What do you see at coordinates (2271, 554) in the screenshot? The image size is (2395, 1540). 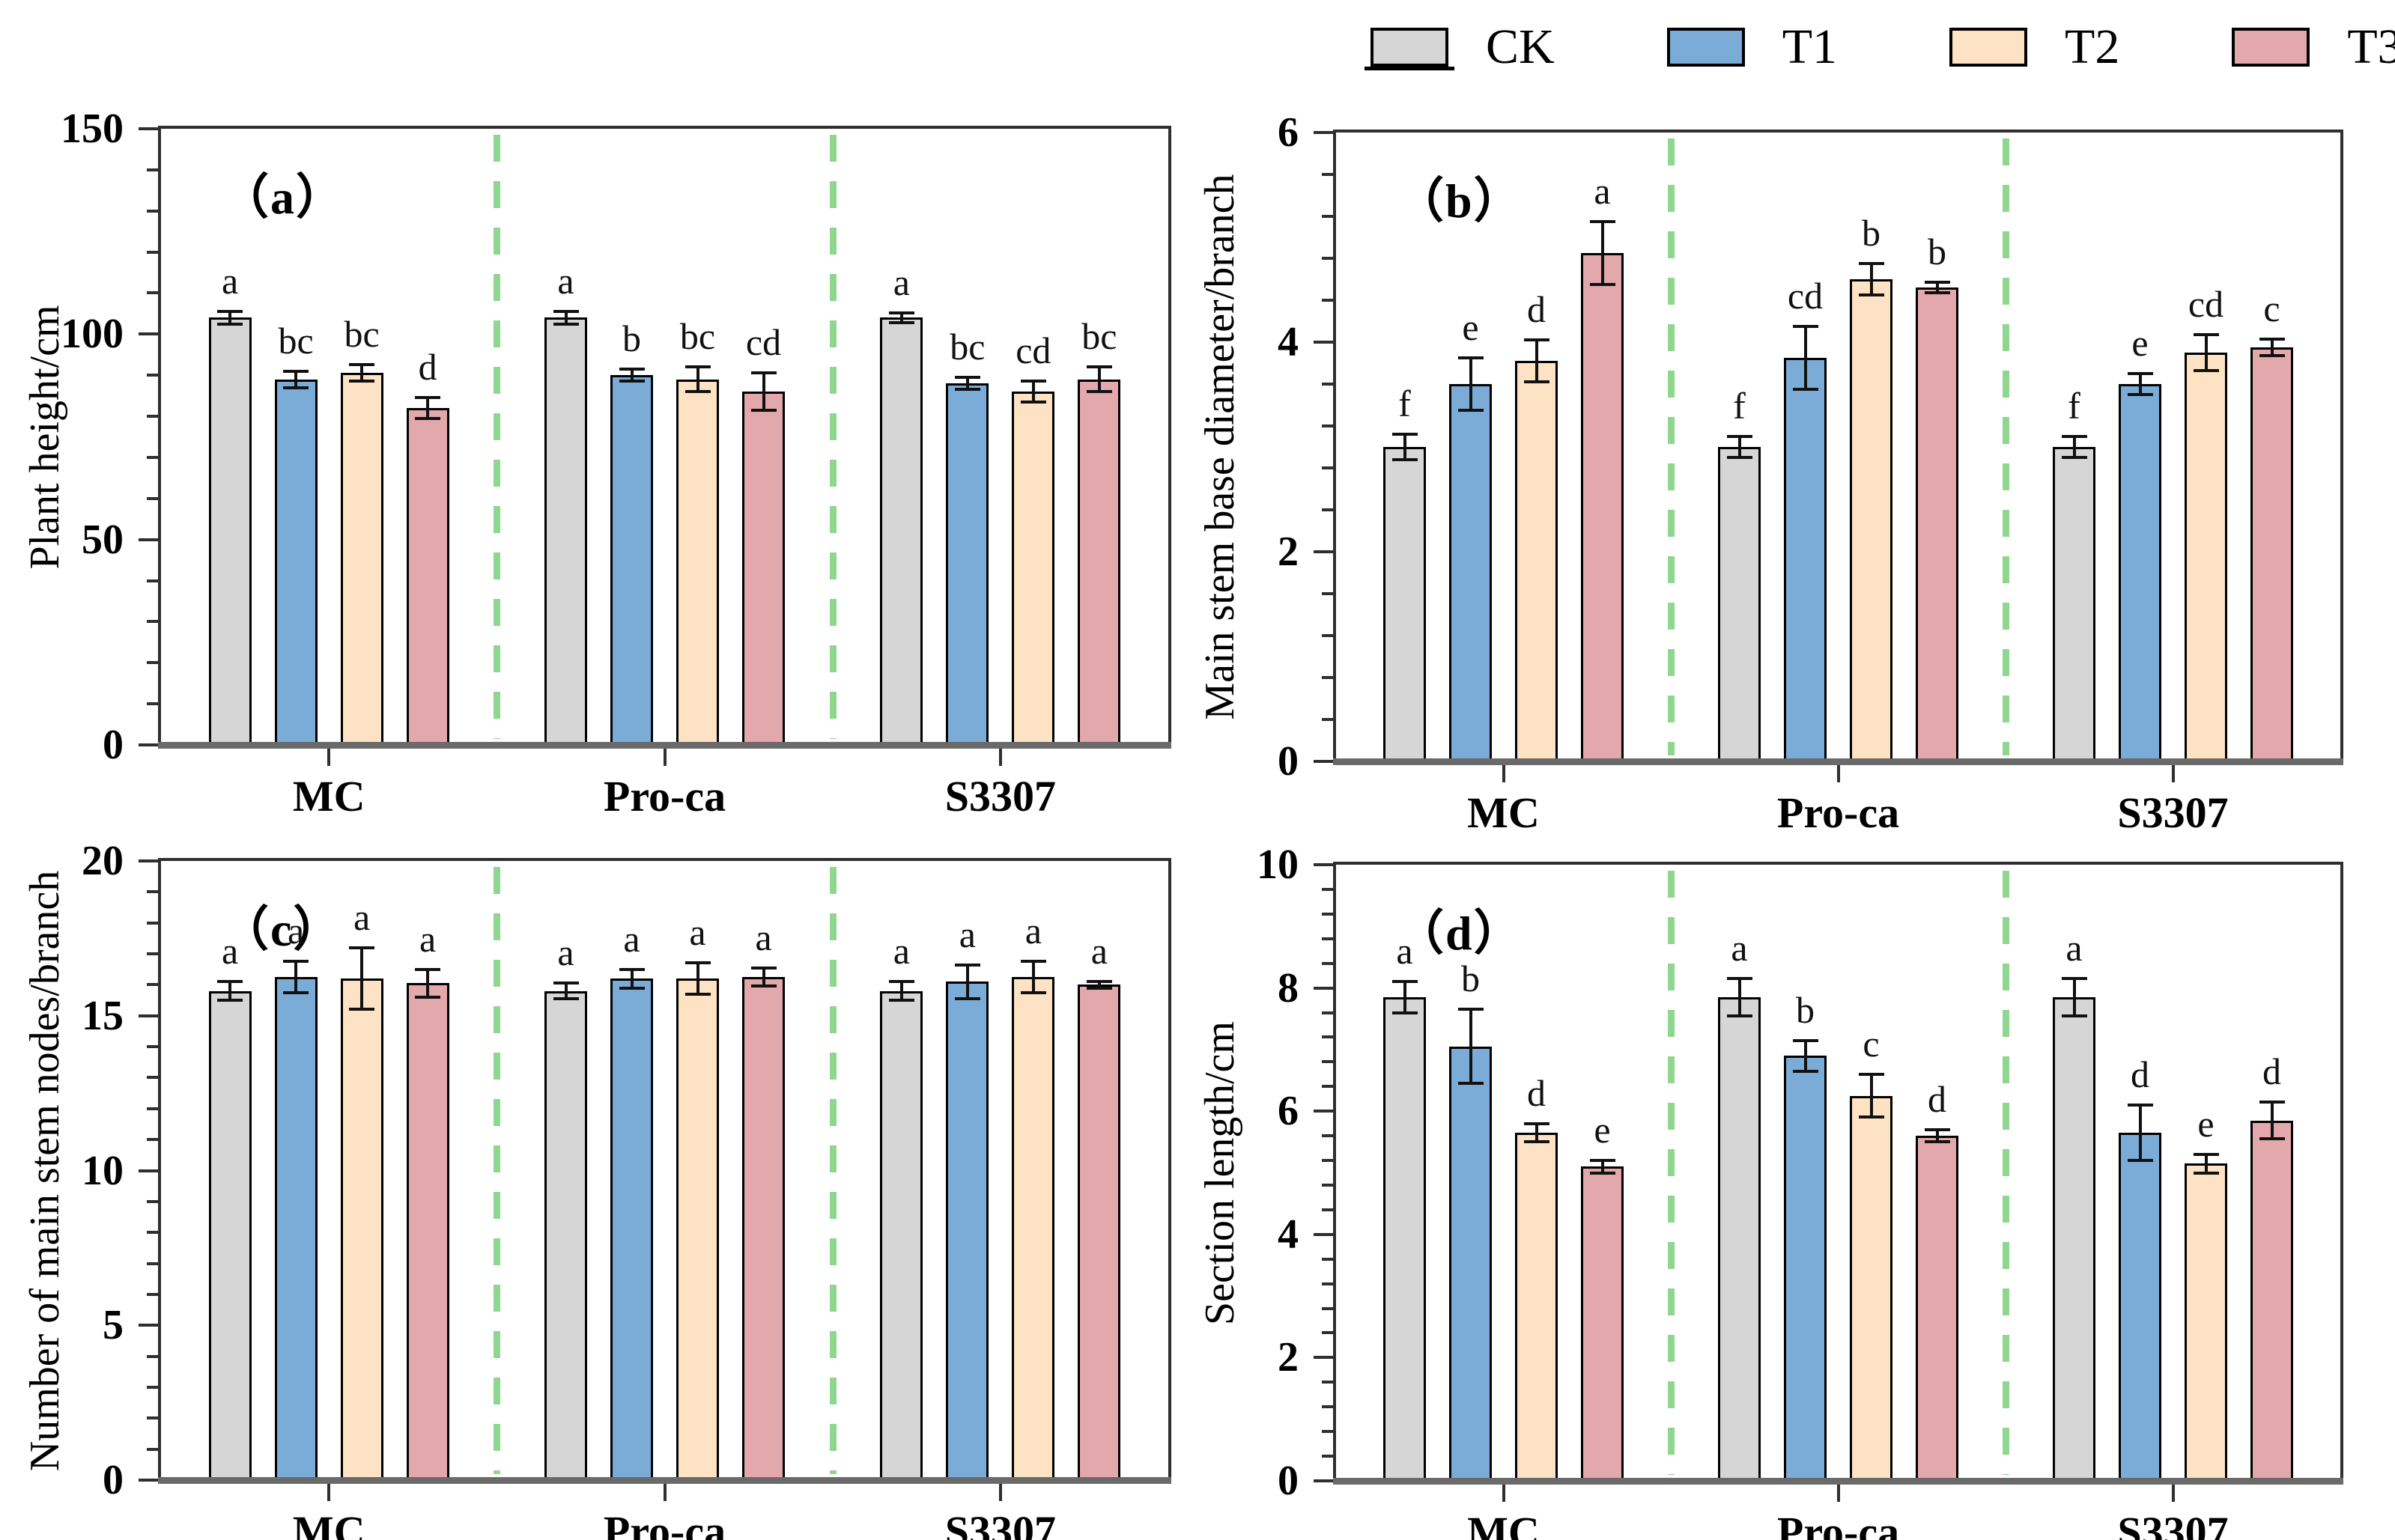 I see `bar-t3-S3307` at bounding box center [2271, 554].